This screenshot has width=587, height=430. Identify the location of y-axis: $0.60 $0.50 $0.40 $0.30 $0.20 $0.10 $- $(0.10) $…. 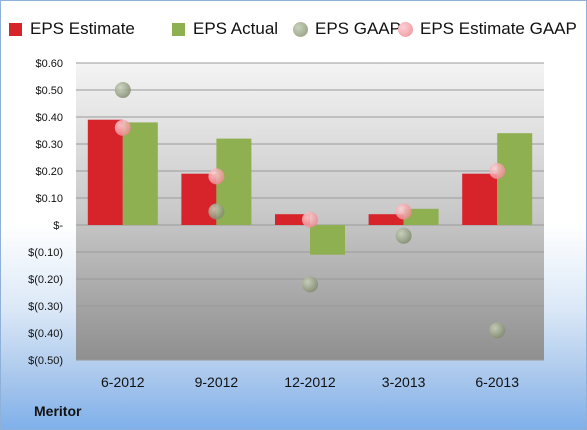
(45, 212).